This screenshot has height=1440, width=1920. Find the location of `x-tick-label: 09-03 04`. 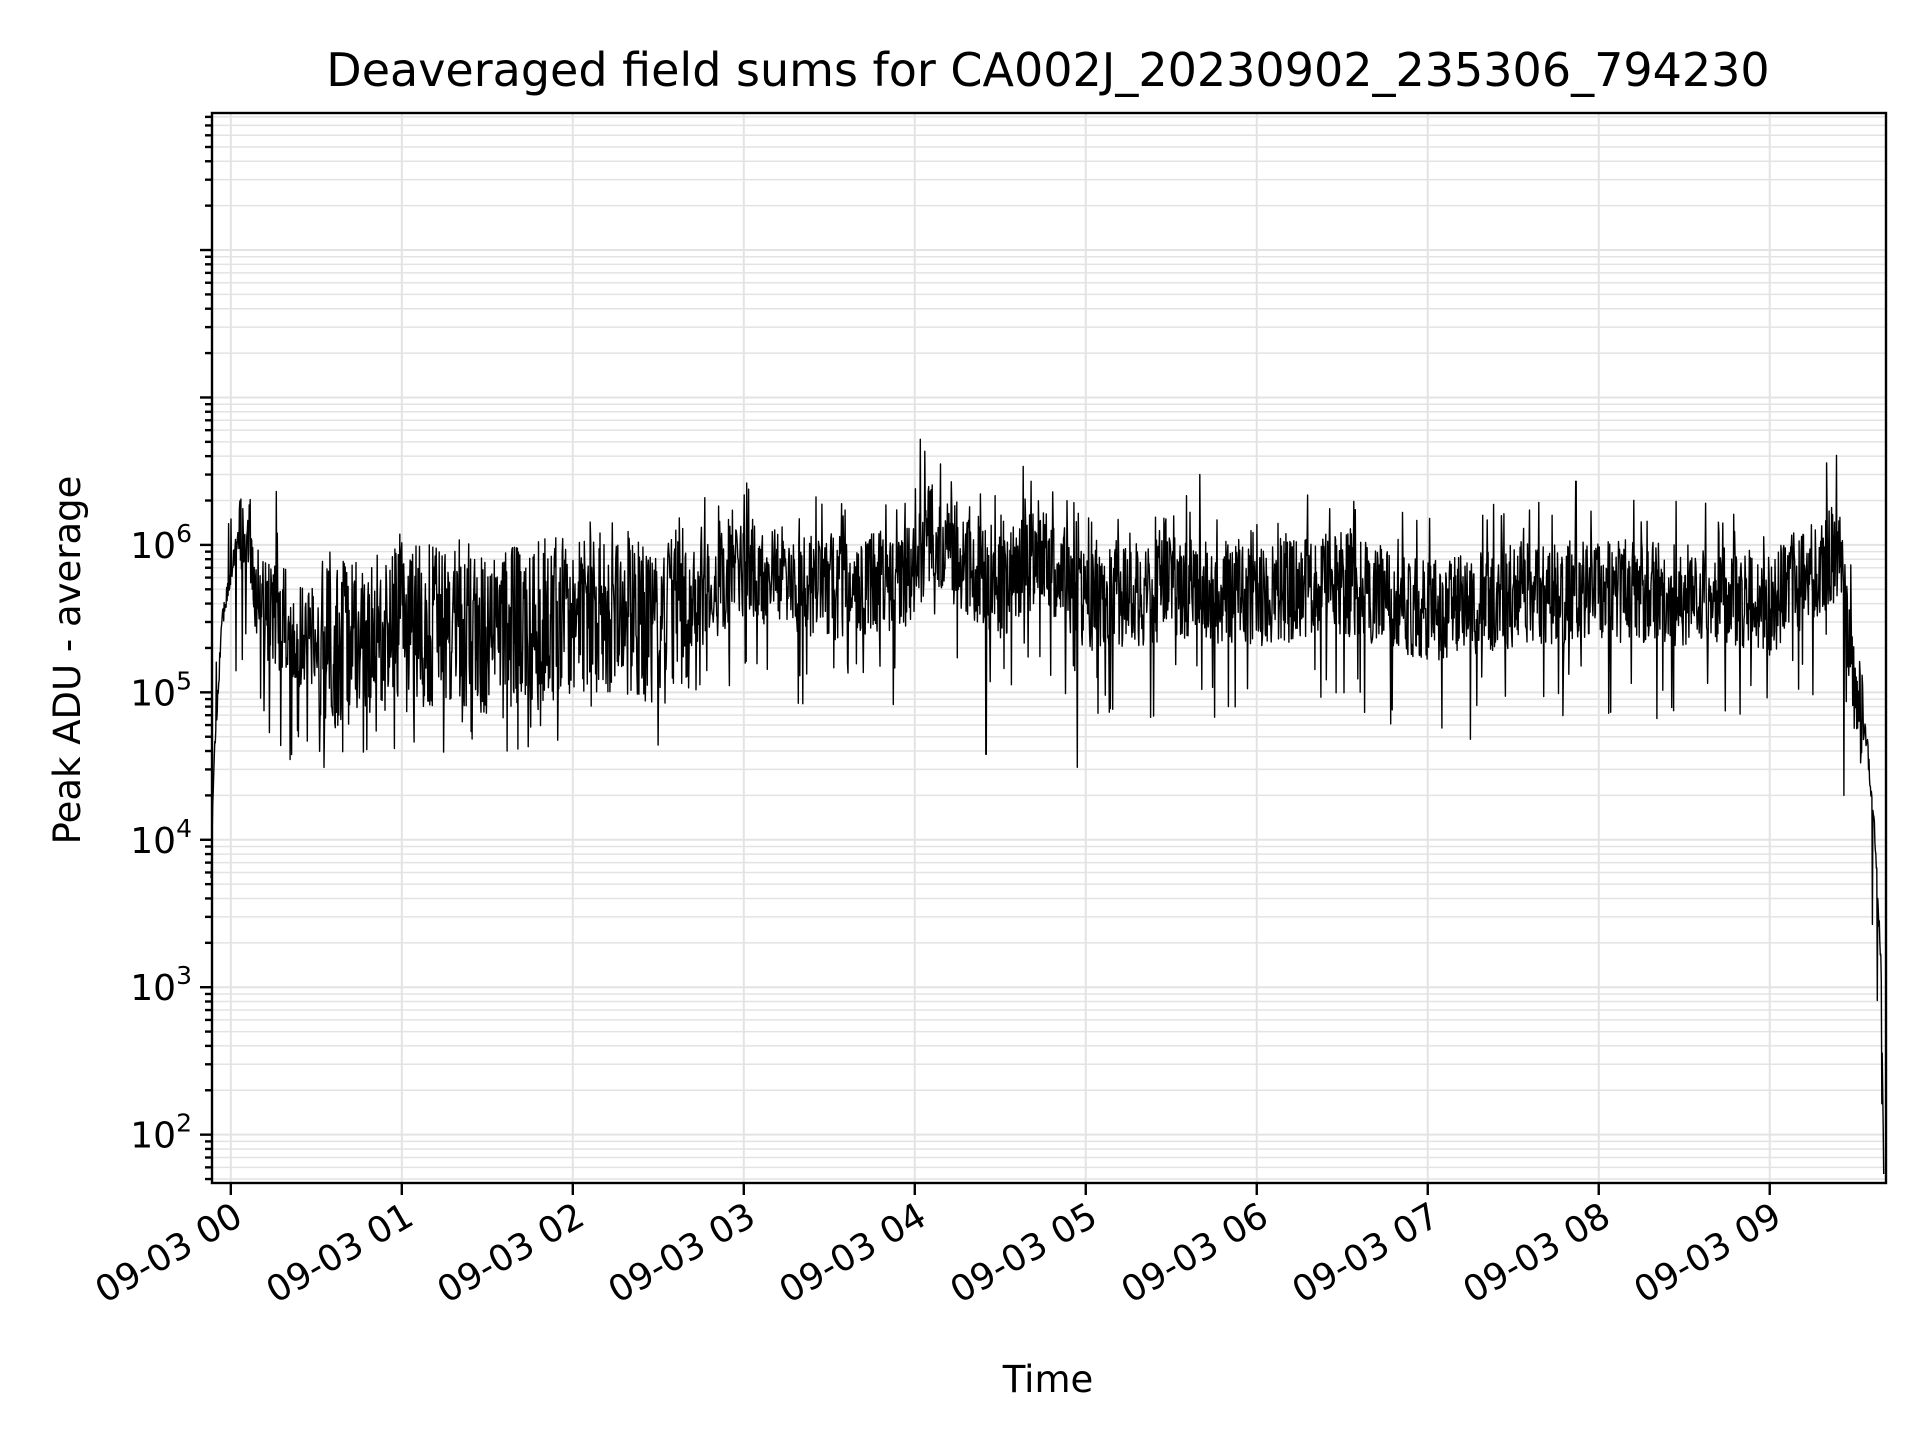

x-tick-label: 09-03 04 is located at coordinates (853, 1253).